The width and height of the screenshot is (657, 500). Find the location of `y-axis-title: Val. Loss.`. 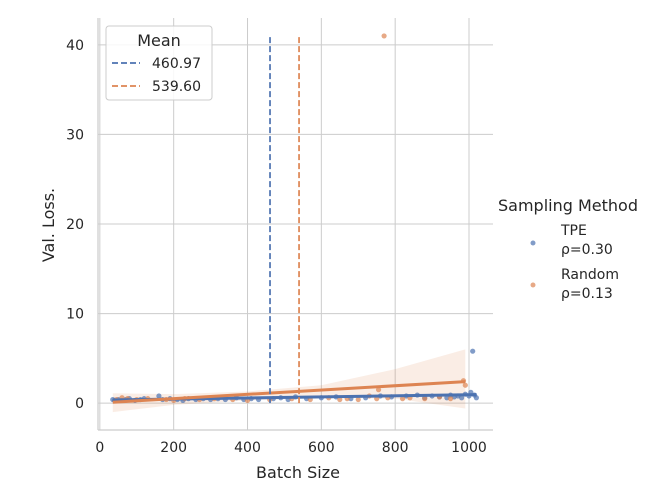

y-axis-title: Val. Loss. is located at coordinates (48, 225).